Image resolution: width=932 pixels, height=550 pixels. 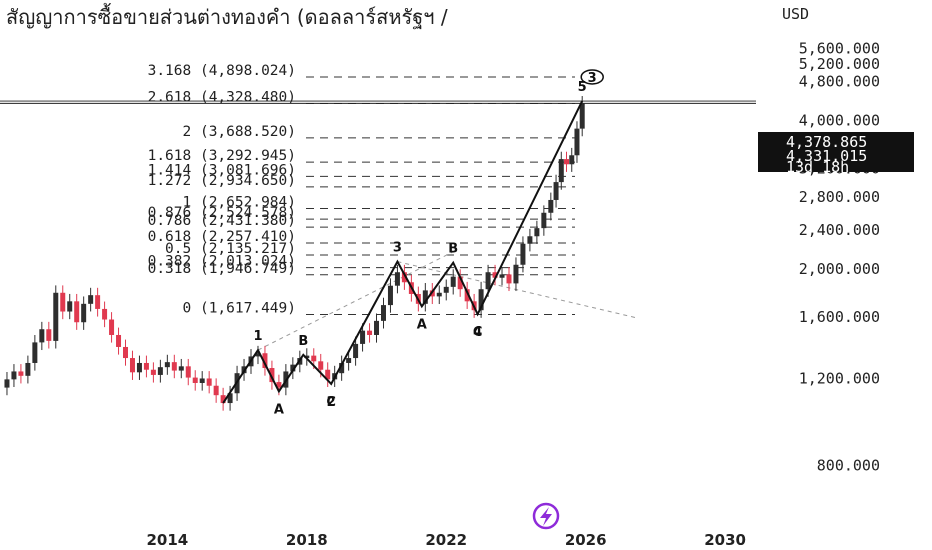 What do you see at coordinates (839, 64) in the screenshot?
I see `y-tick-10: 5,200.000` at bounding box center [839, 64].